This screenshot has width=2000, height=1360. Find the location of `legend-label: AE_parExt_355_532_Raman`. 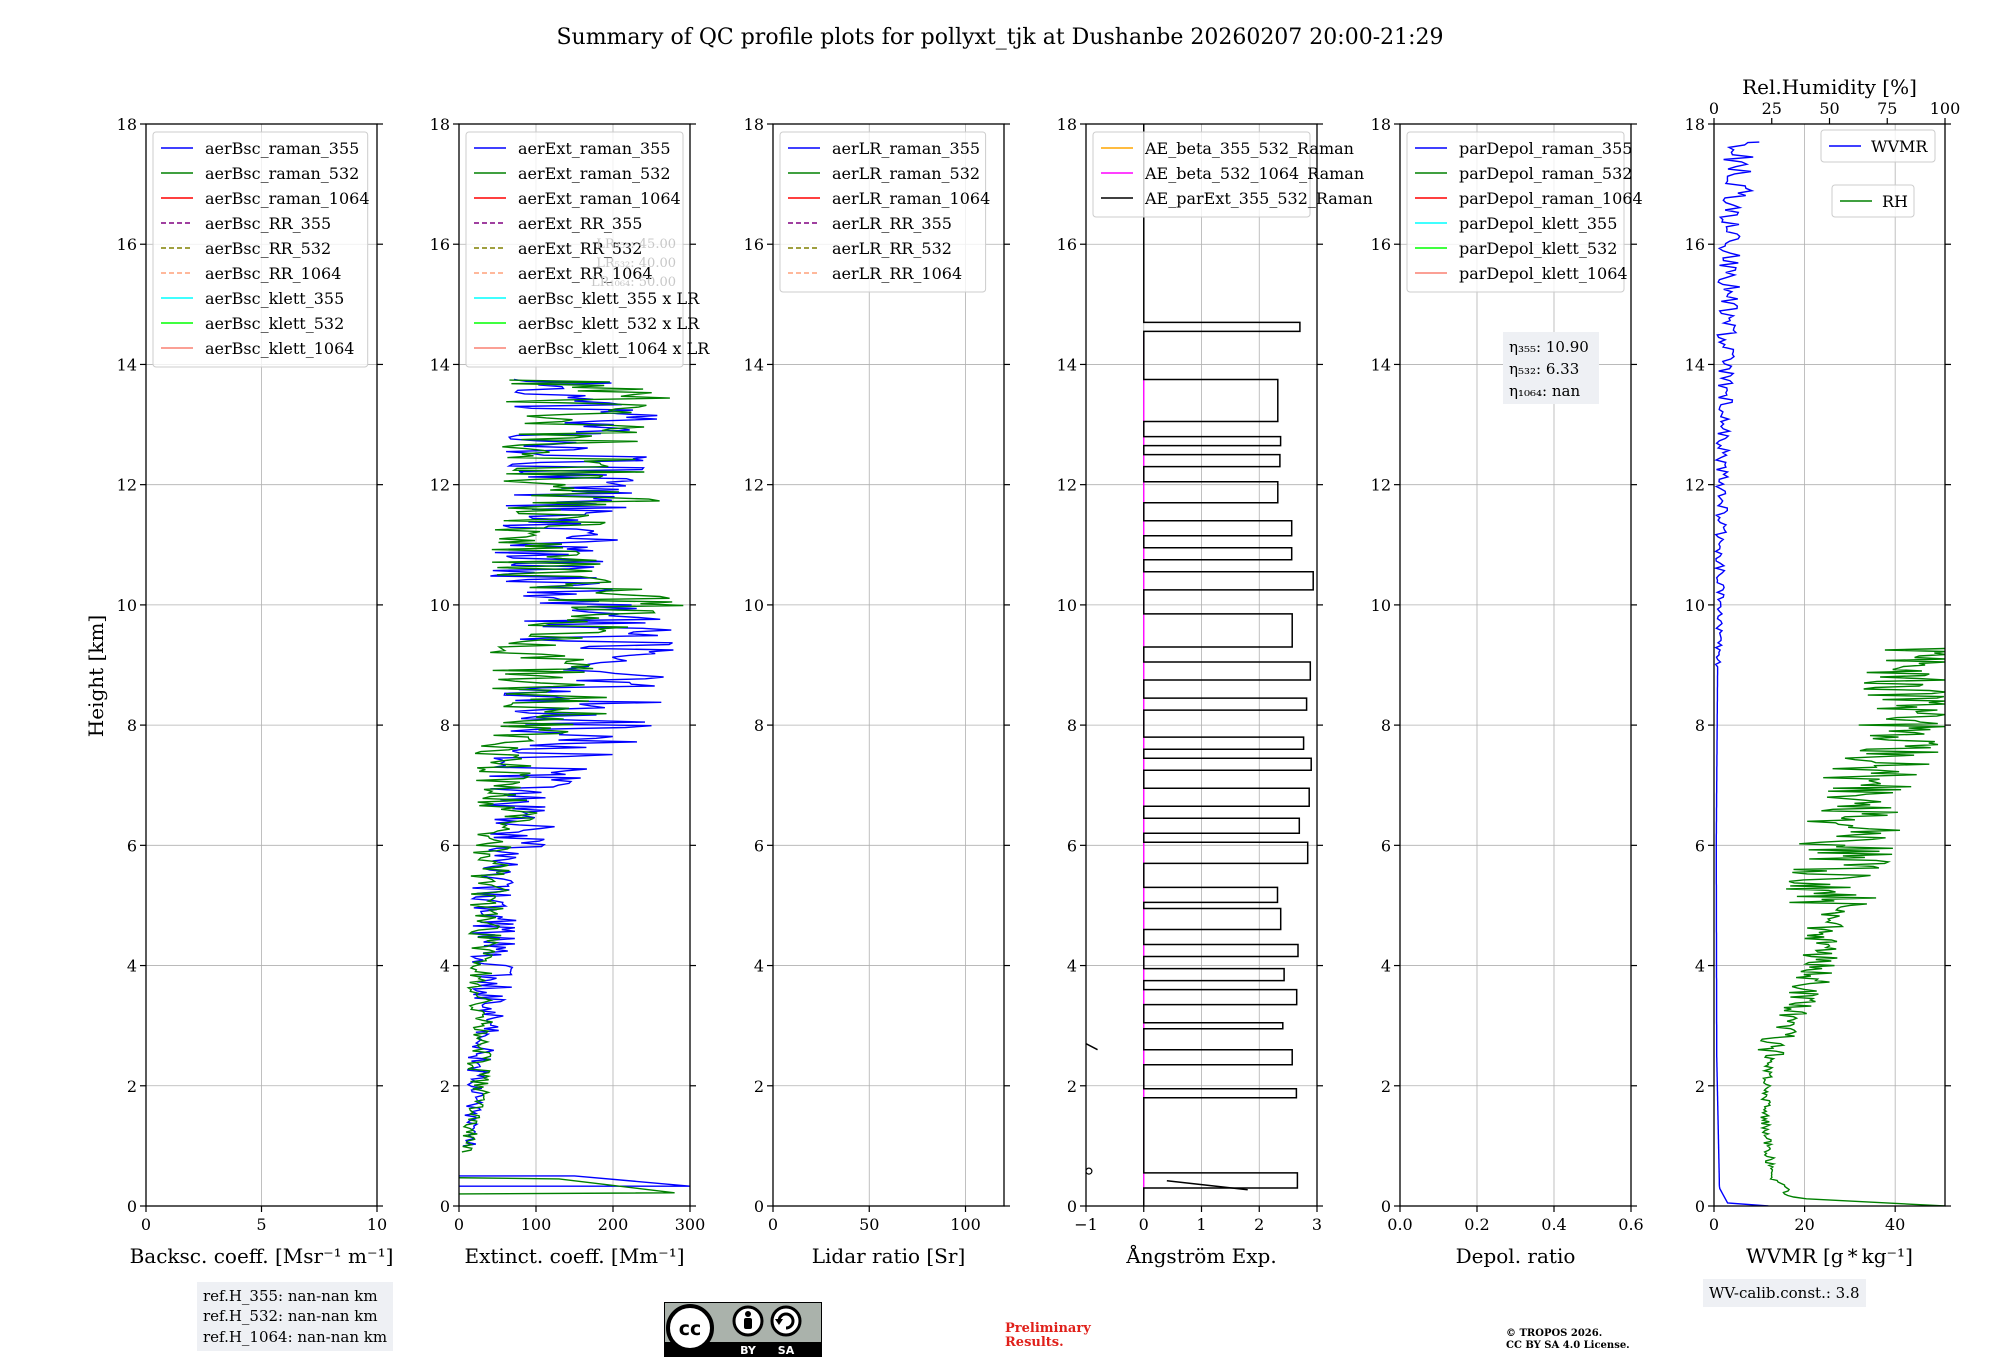

legend-label: AE_parExt_355_532_Raman is located at coordinates (1258, 198).